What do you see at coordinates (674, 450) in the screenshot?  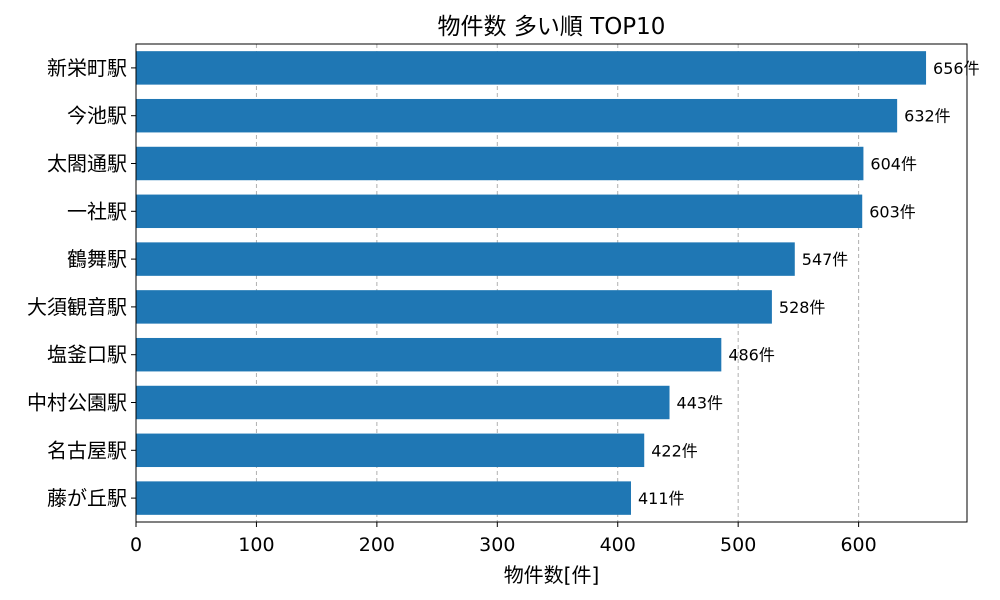 I see `data-label: 422件` at bounding box center [674, 450].